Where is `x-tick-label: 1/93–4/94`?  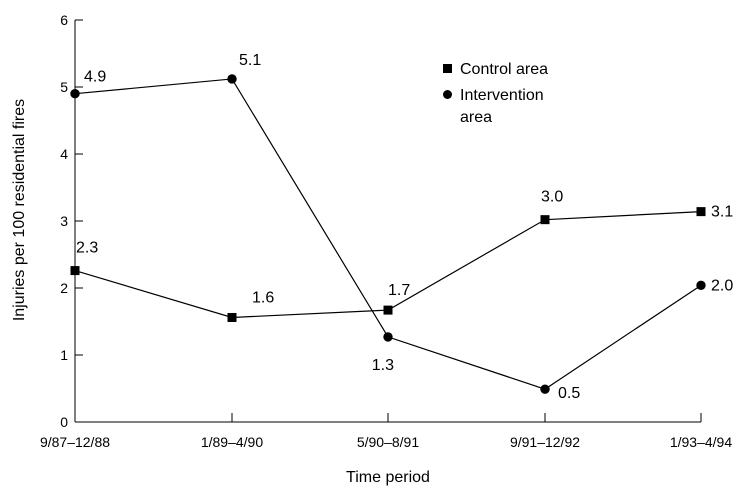 x-tick-label: 1/93–4/94 is located at coordinates (701, 442).